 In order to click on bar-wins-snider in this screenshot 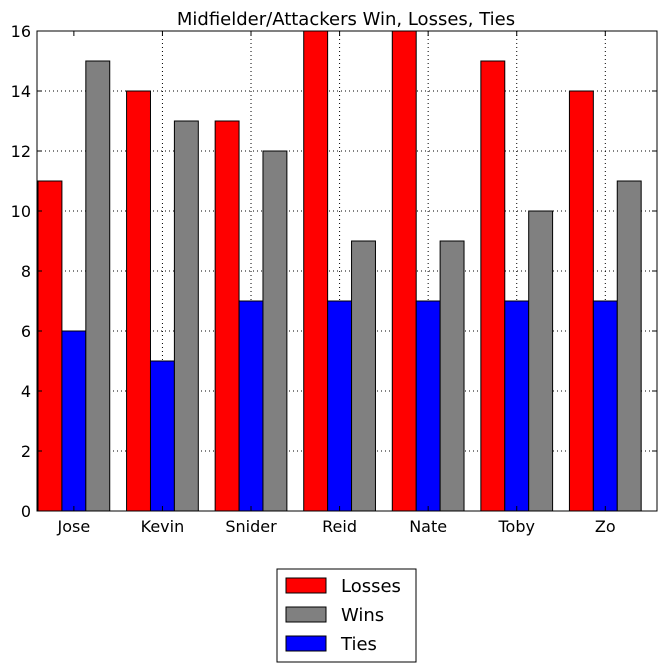, I will do `click(275, 331)`.